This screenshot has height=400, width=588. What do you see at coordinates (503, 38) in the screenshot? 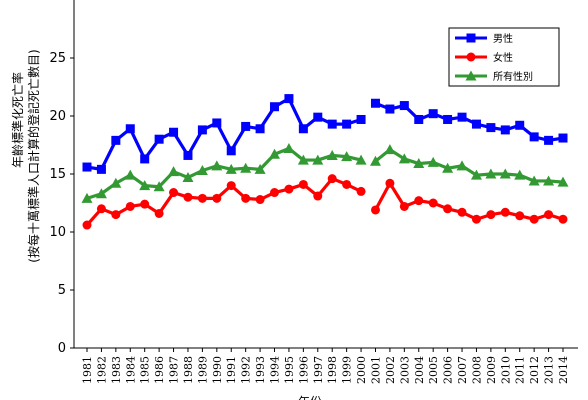
I see `legend-label: 男性` at bounding box center [503, 38].